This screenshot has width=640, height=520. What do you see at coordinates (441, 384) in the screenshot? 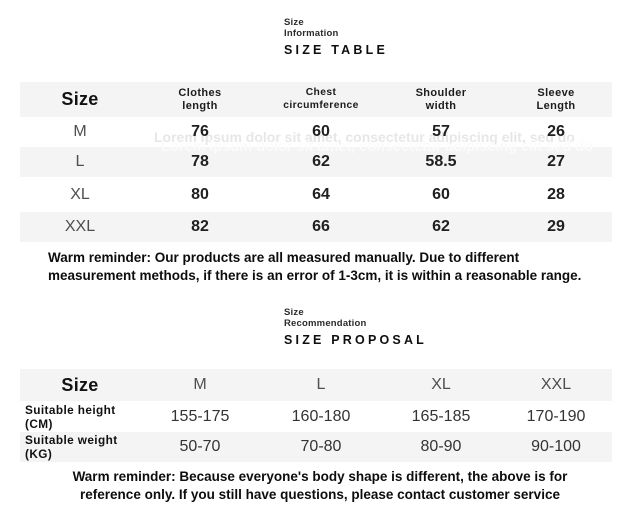
I see `column-header-xl: XL` at bounding box center [441, 384].